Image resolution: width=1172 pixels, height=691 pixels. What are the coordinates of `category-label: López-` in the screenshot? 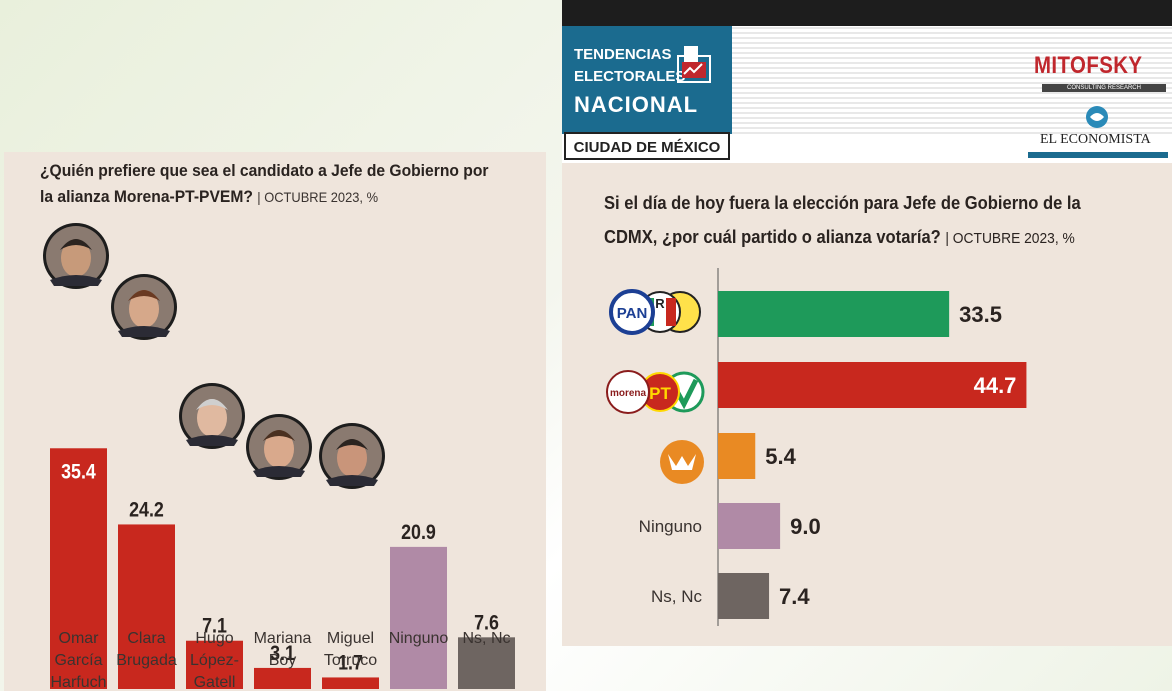 It's located at (214, 660).